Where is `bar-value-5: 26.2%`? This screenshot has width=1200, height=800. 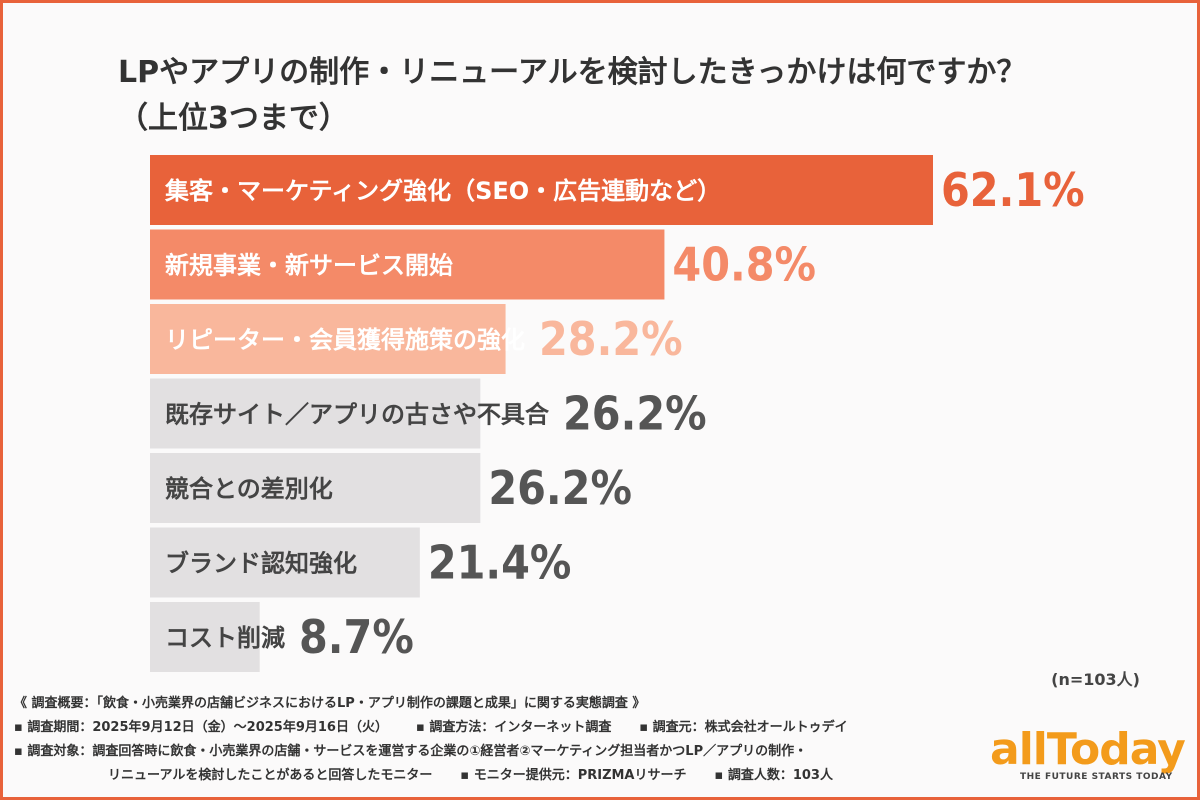
bar-value-5: 26.2% is located at coordinates (560, 488).